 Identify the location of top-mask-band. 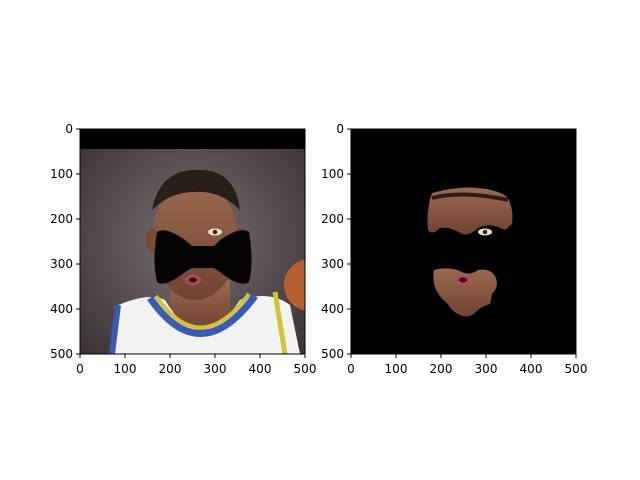
(192, 139).